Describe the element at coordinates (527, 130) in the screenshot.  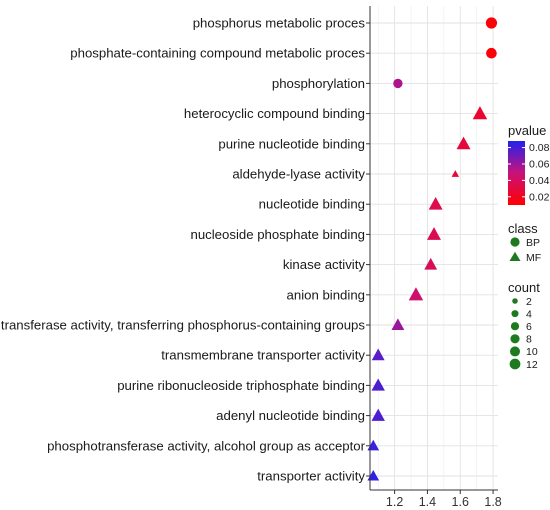
I see `legend-pvalue-title: pvalue` at that location.